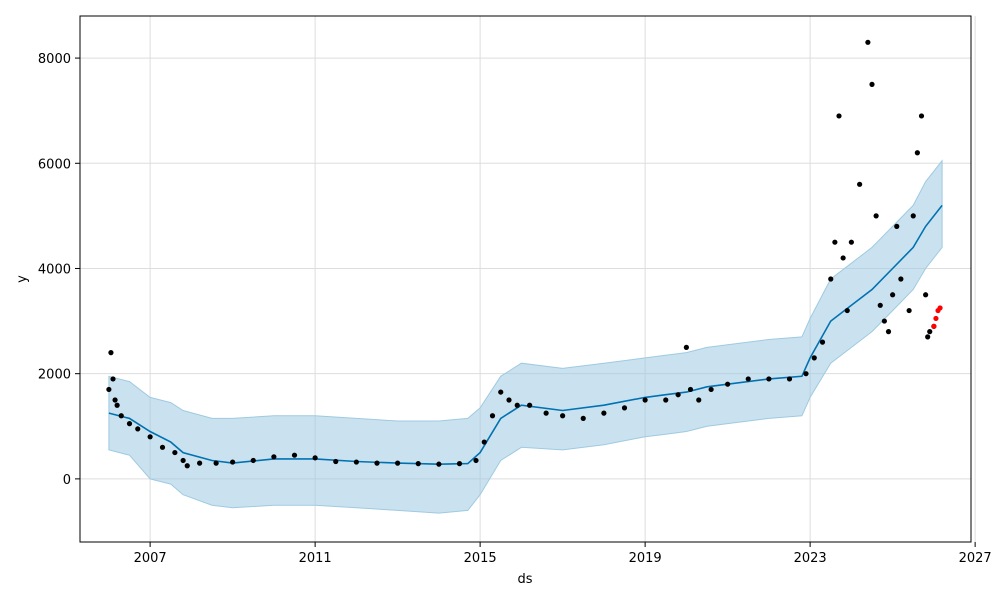  I want to click on x-axis-label: ds, so click(524, 579).